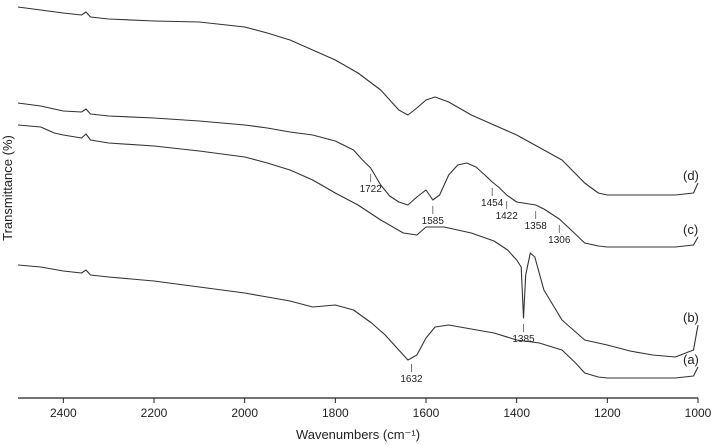 The height and width of the screenshot is (446, 714). What do you see at coordinates (691, 317) in the screenshot?
I see `series-name-label: (b)` at bounding box center [691, 317].